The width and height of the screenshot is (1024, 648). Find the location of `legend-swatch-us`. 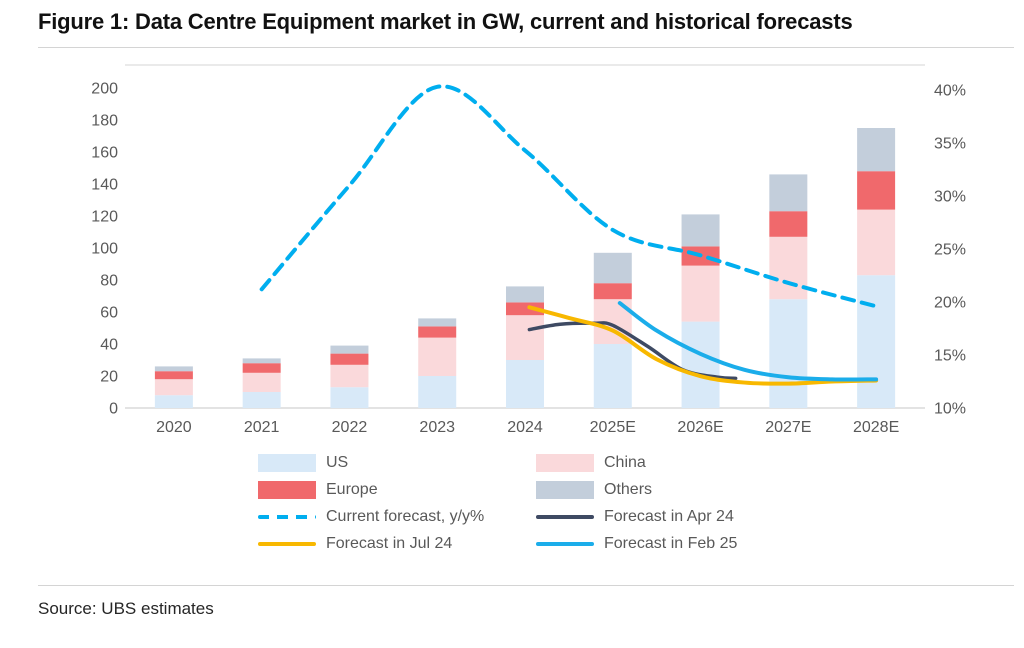

legend-swatch-us is located at coordinates (287, 463).